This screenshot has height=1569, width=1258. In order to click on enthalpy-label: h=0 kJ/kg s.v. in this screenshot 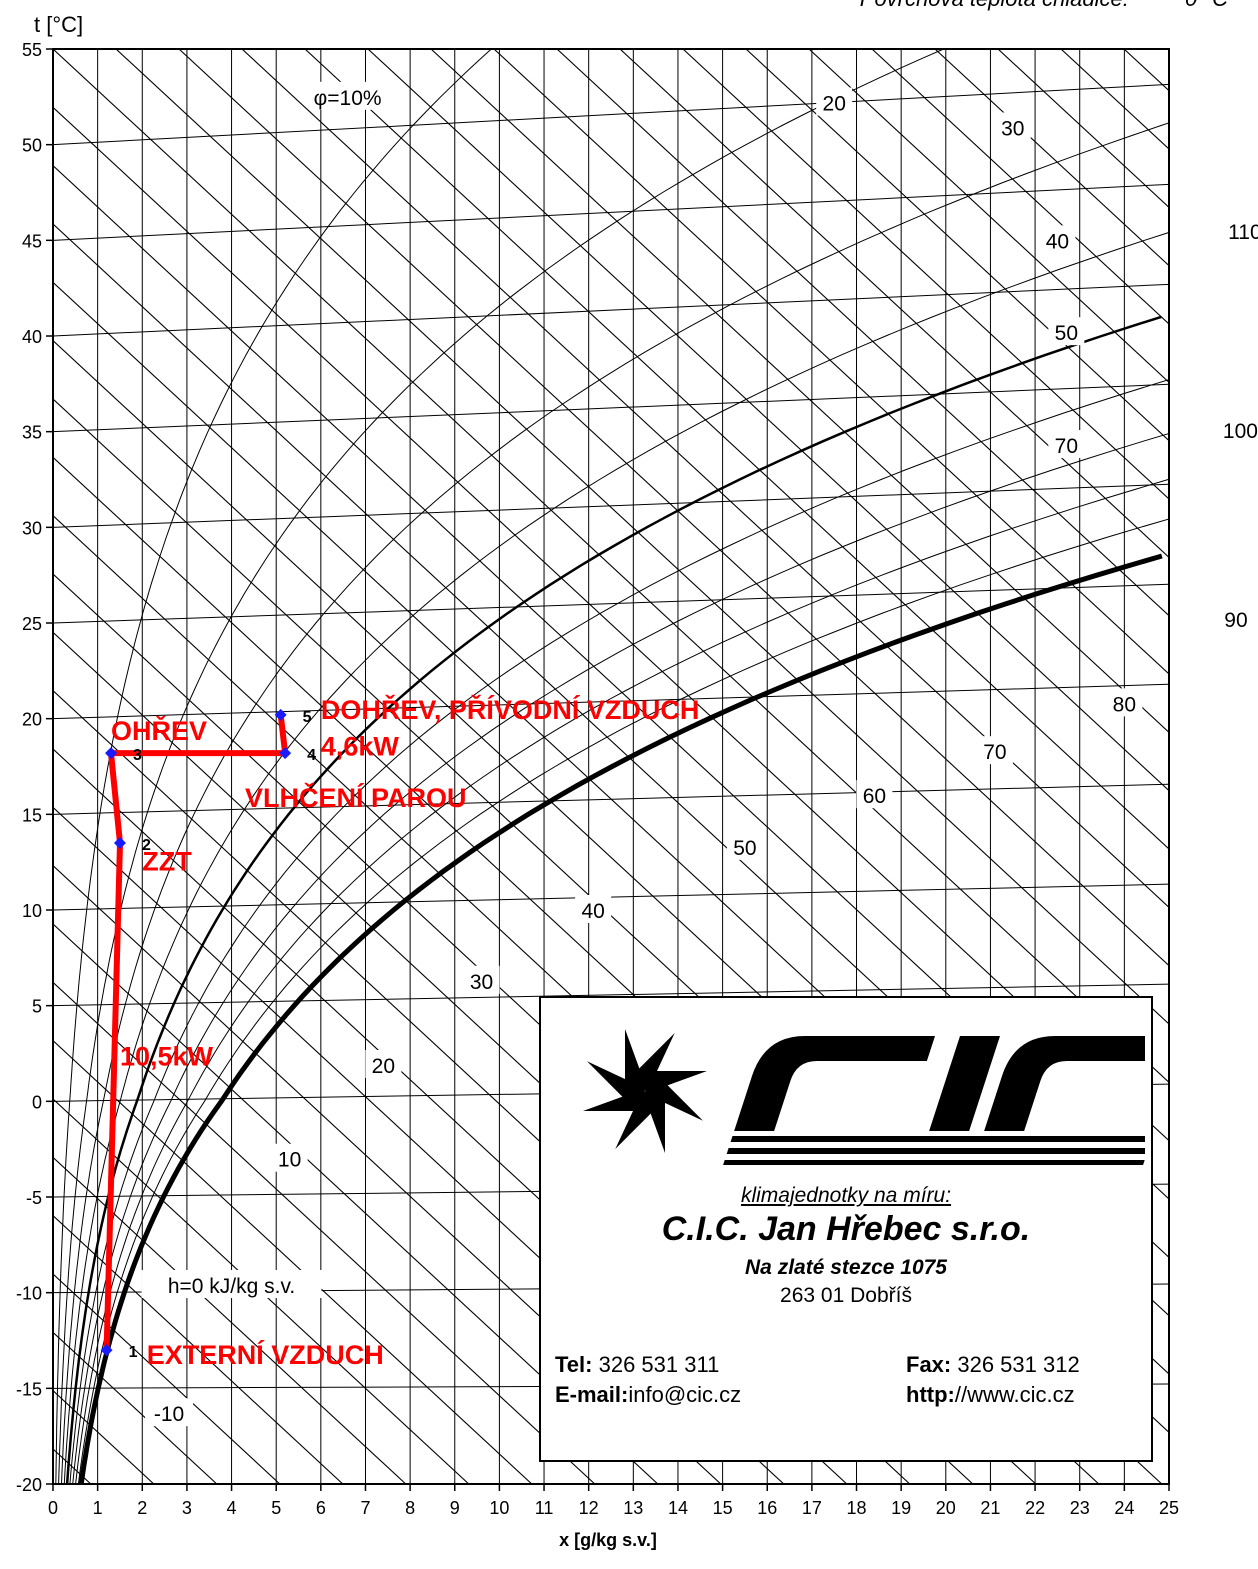, I will do `click(231, 1286)`.